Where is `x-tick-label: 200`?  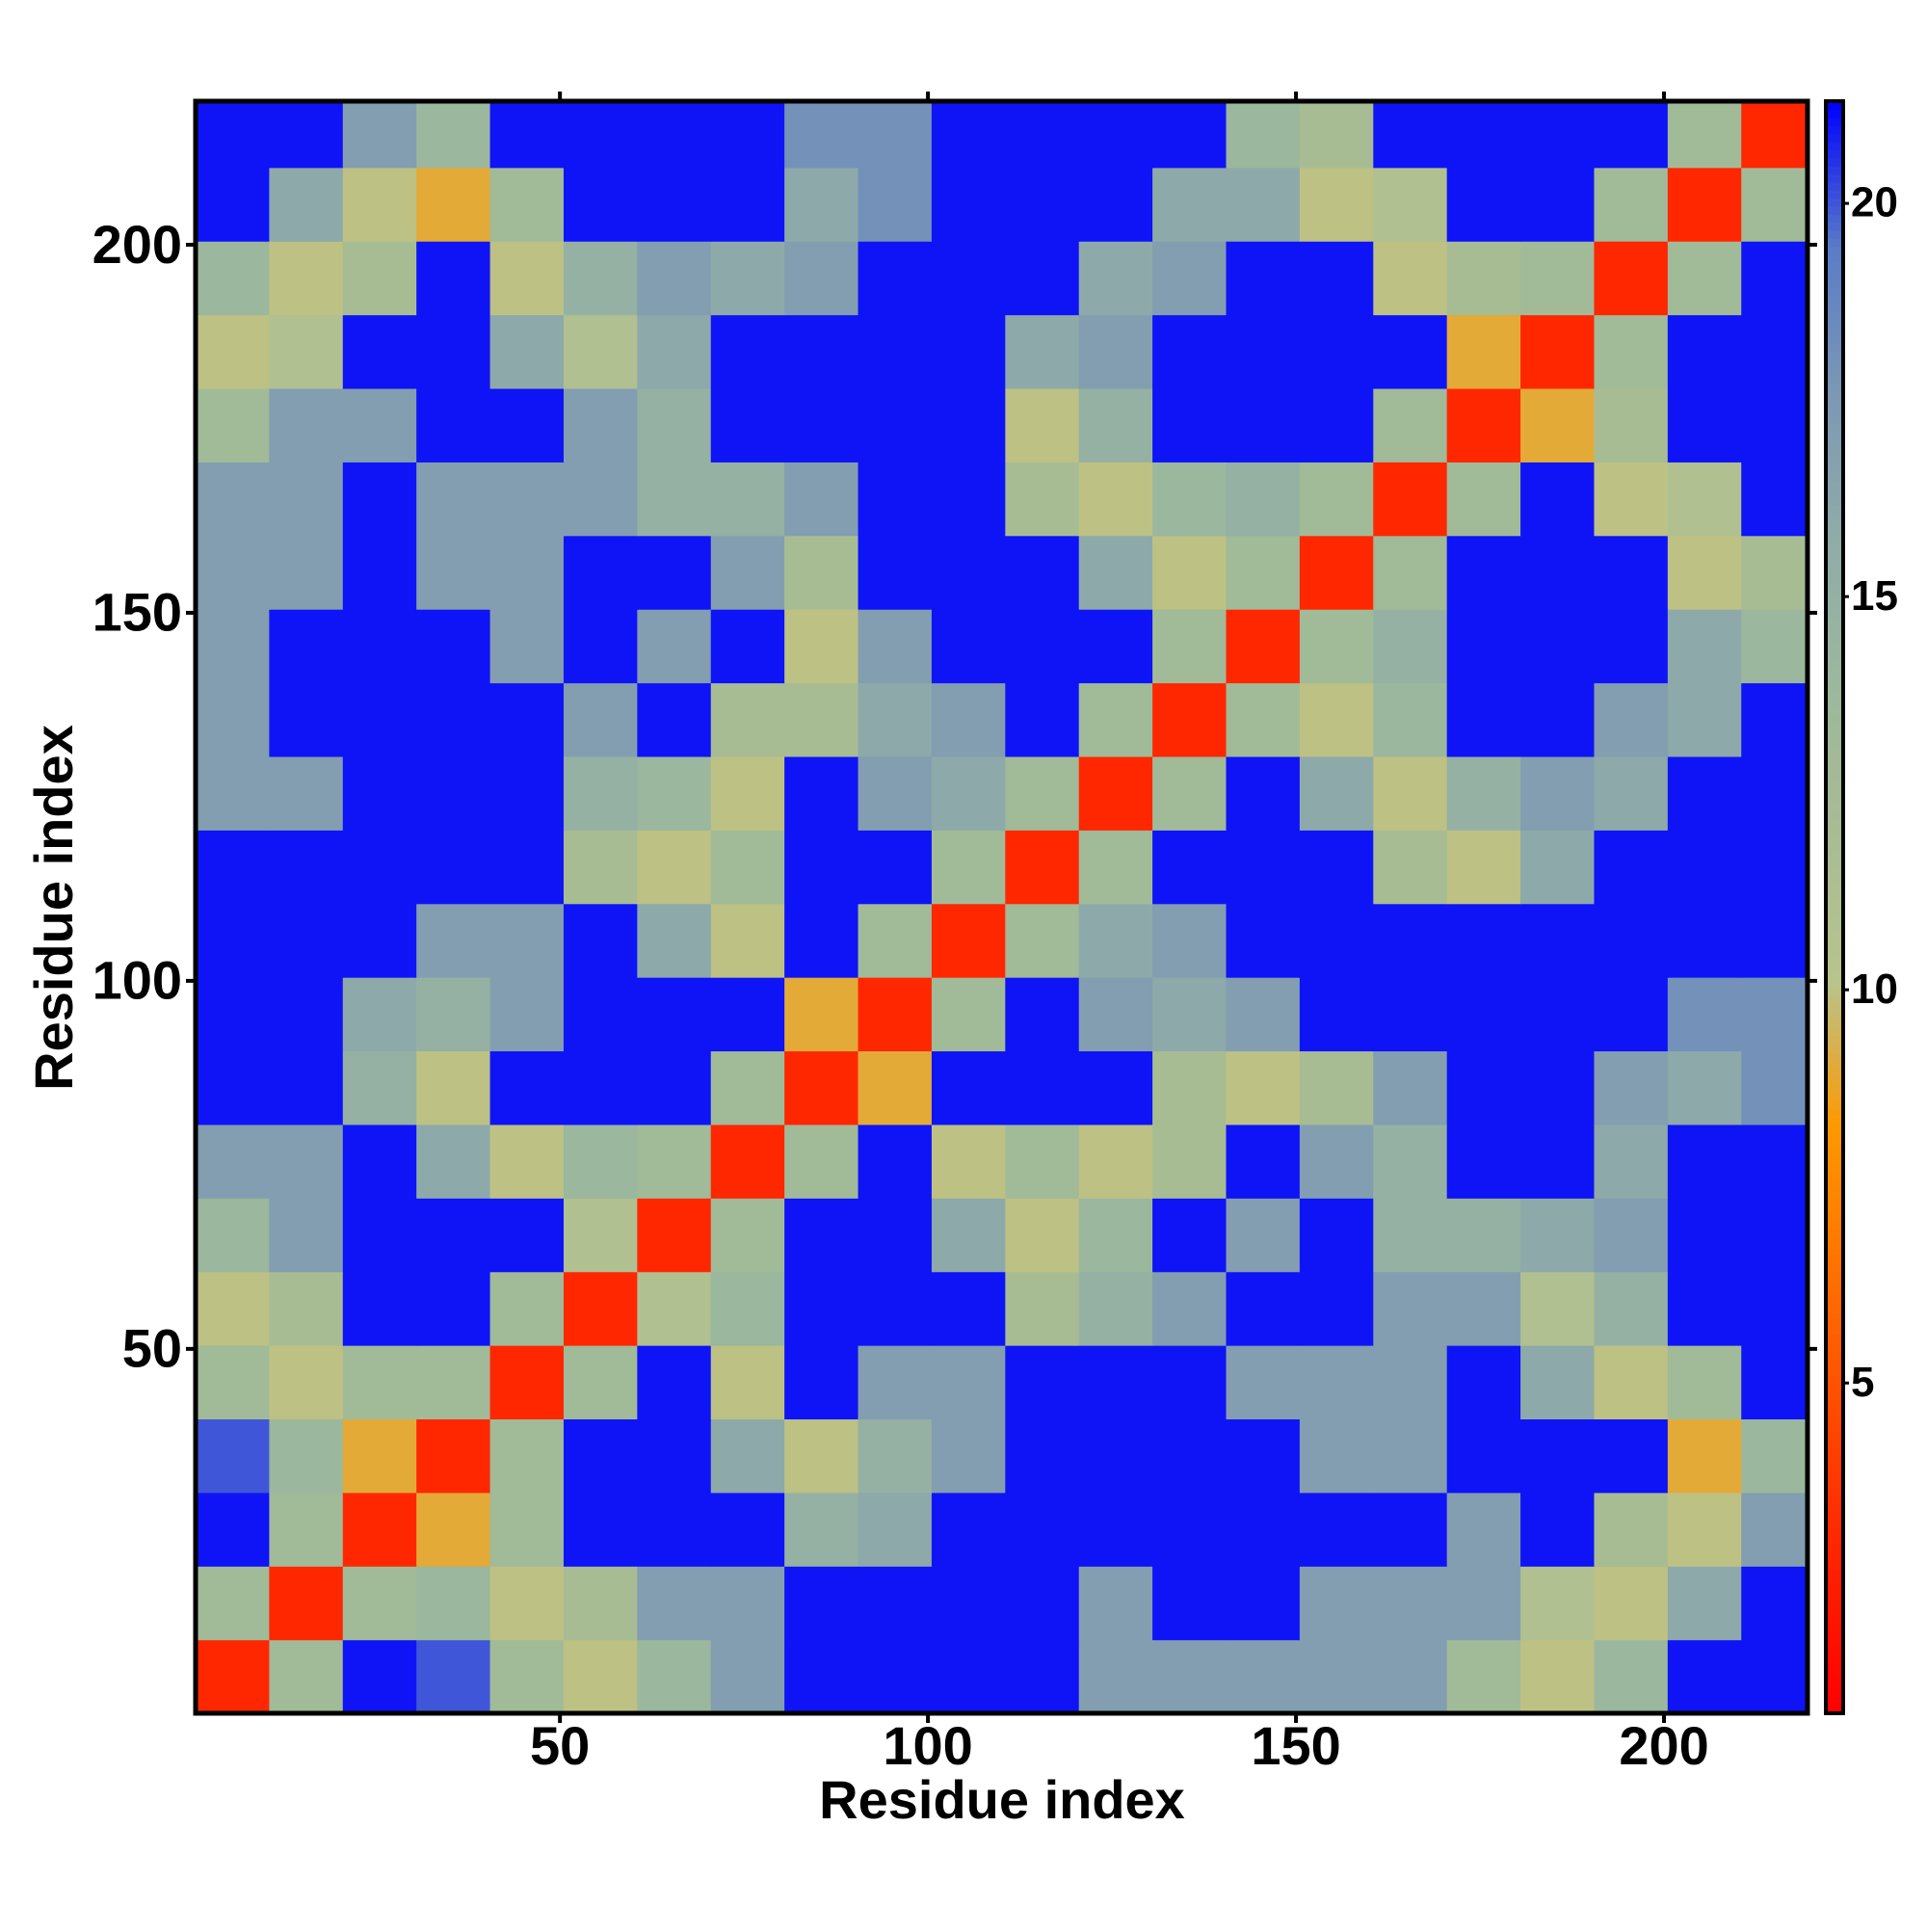
x-tick-label: 200 is located at coordinates (1663, 1745).